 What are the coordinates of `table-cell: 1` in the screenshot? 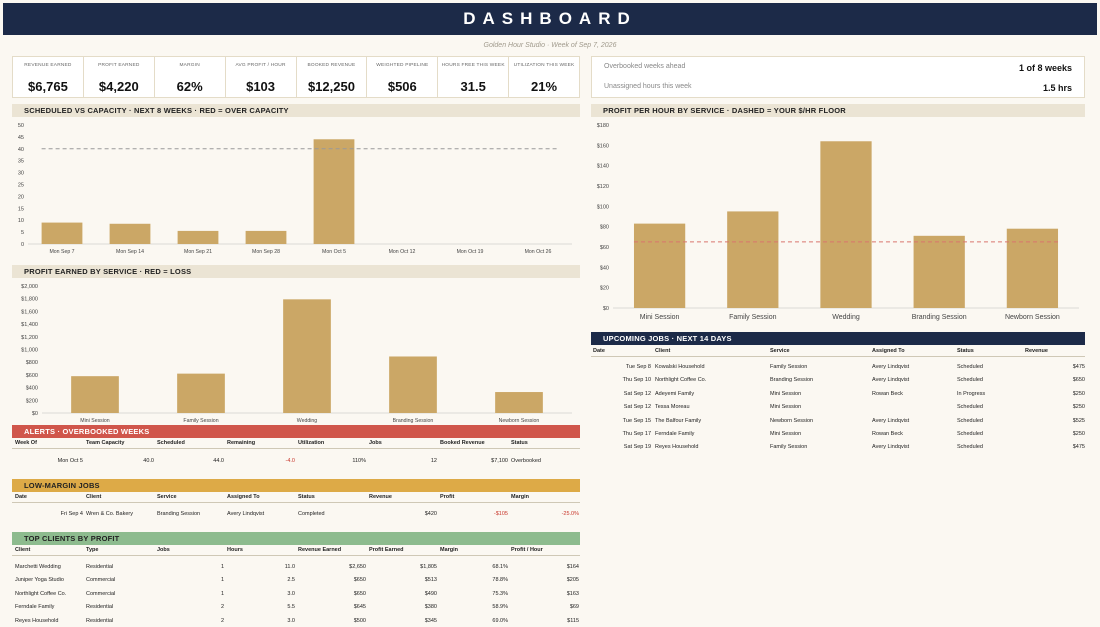 It's located at (222, 567).